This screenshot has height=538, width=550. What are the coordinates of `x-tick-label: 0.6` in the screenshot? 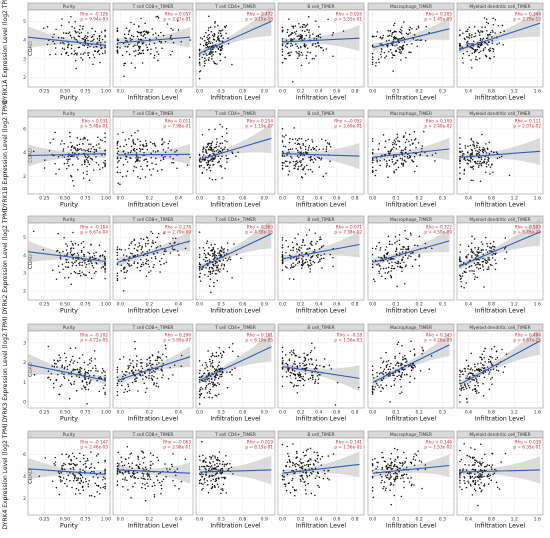 It's located at (336, 413).